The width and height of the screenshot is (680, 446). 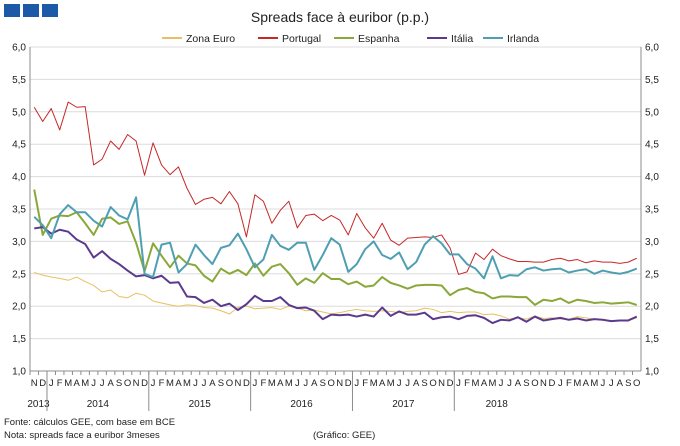 What do you see at coordinates (19, 177) in the screenshot?
I see `y-tick-label-left: 4,0` at bounding box center [19, 177].